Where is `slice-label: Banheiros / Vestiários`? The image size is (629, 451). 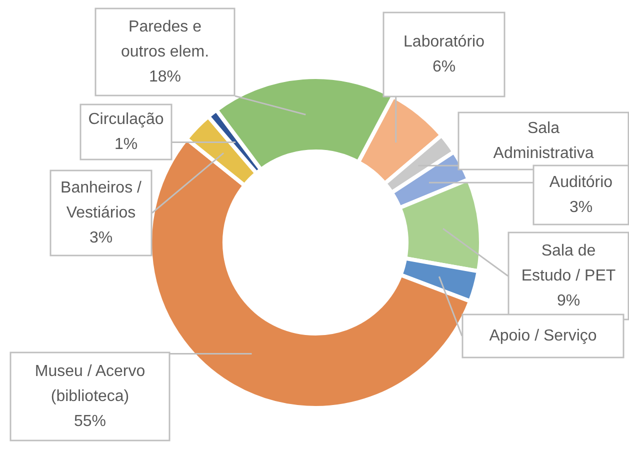
slice-label: Banheiros / Vestiários is located at coordinates (101, 200).